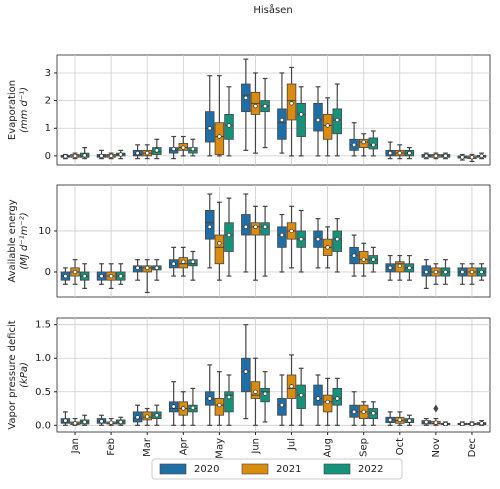 This screenshot has width=500, height=489. I want to click on x-tick-label: Dec, so click(472, 447).